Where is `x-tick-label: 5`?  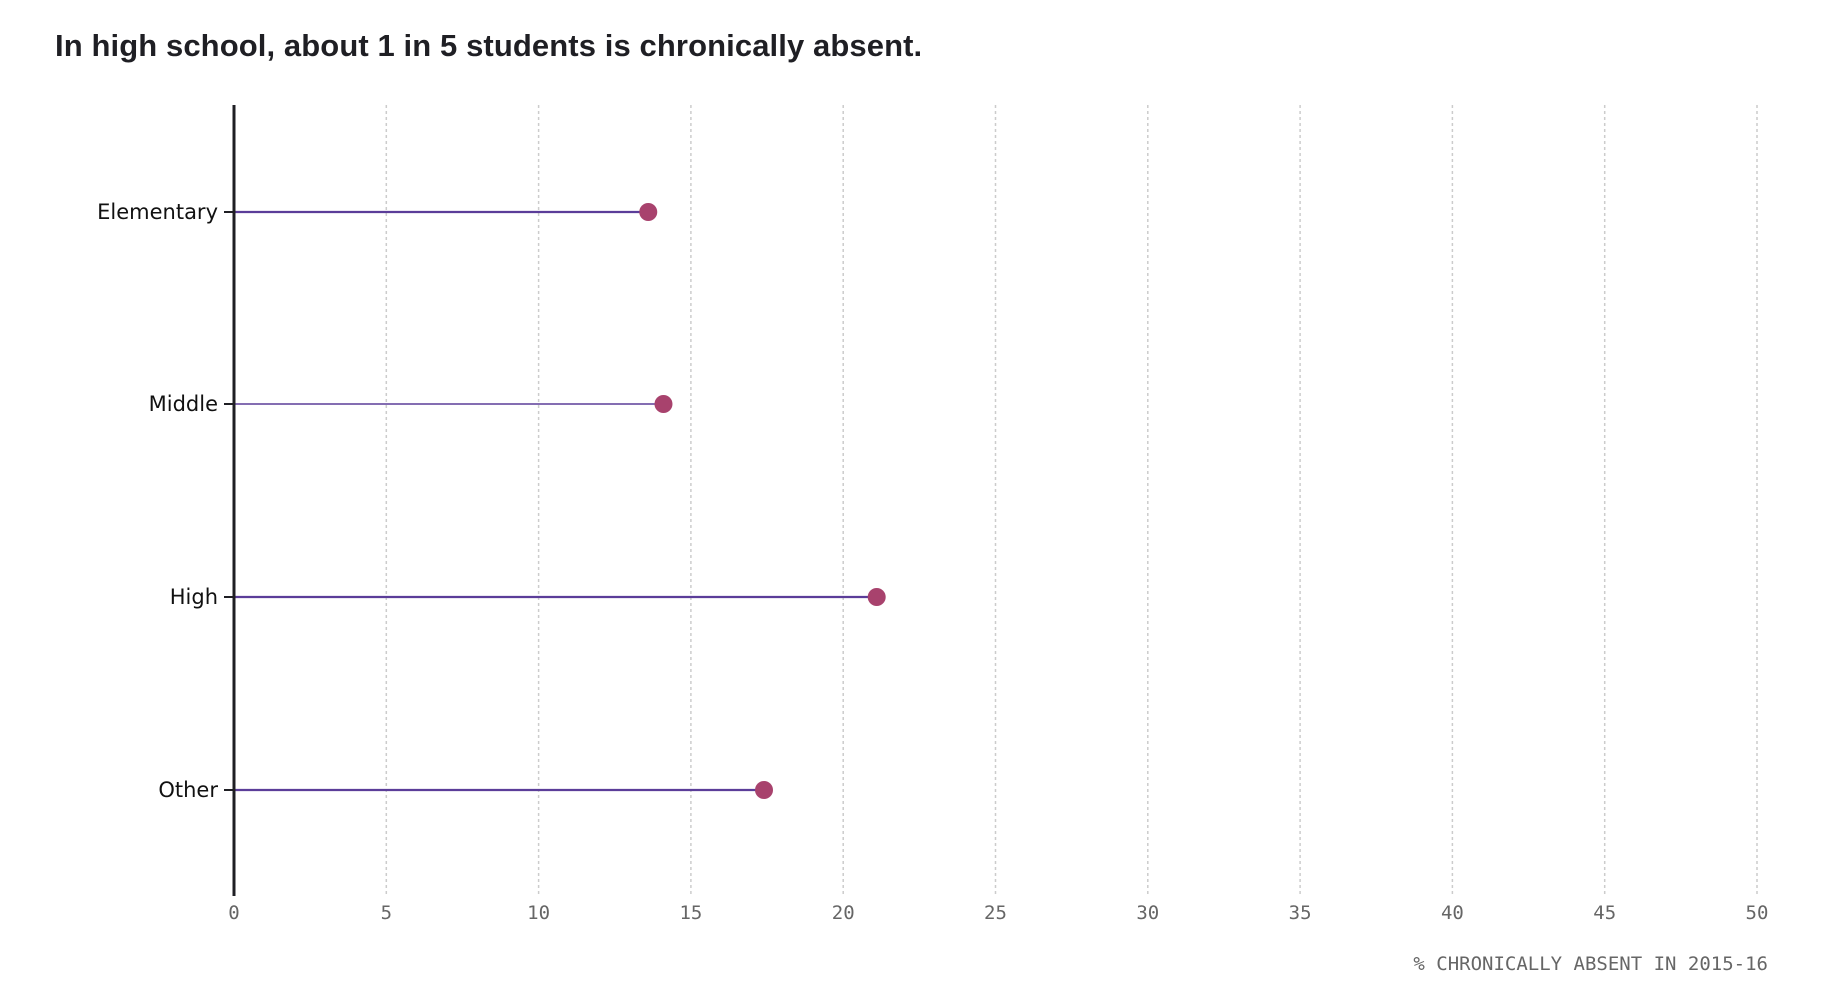 x-tick-label: 5 is located at coordinates (386, 913).